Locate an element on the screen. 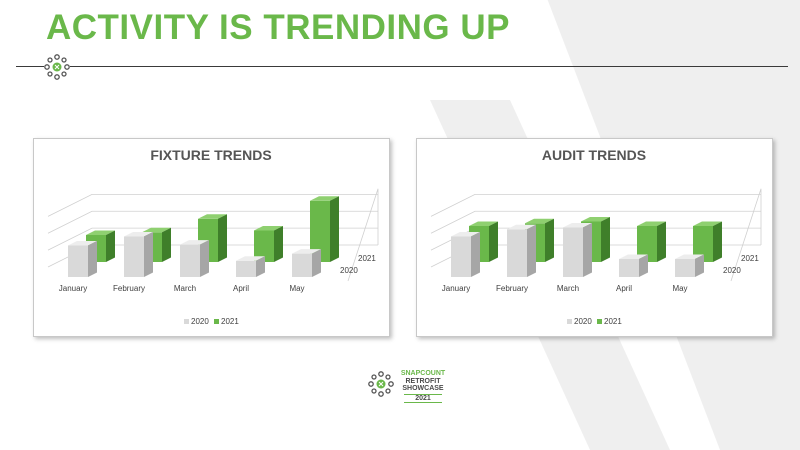 The height and width of the screenshot is (450, 800). chart-title: FIXTURE TRENDS is located at coordinates (210, 155).